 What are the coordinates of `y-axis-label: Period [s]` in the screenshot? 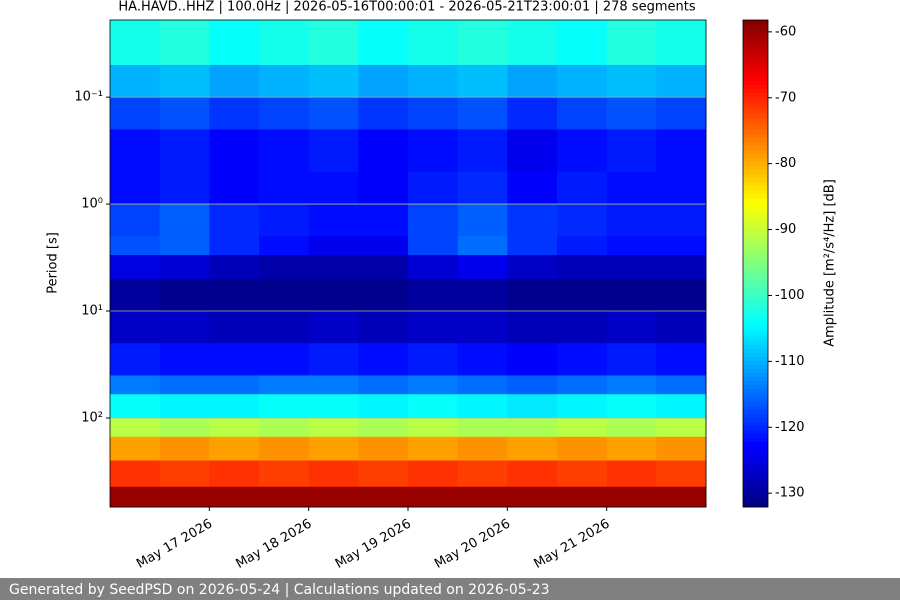 It's located at (53, 263).